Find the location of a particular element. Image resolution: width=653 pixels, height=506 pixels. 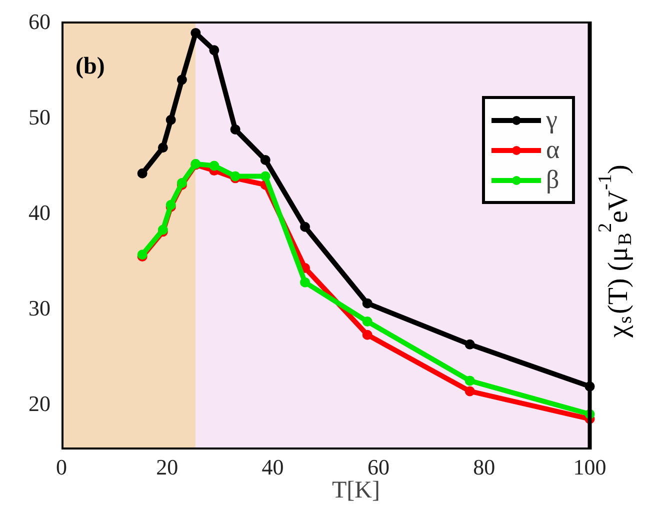

x-tick-label: 80 is located at coordinates (484, 467).